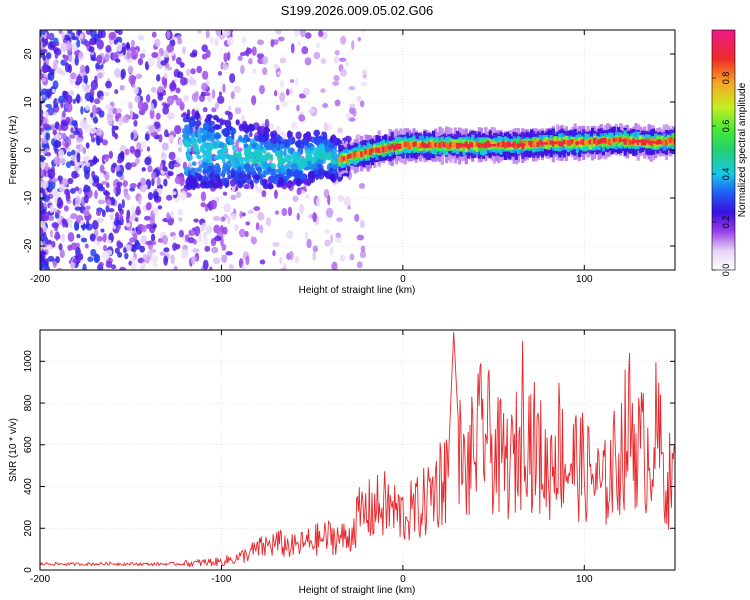 Image resolution: width=750 pixels, height=600 pixels. What do you see at coordinates (13, 150) in the screenshot?
I see `spectrogram-y-label: Frequency (Hz)` at bounding box center [13, 150].